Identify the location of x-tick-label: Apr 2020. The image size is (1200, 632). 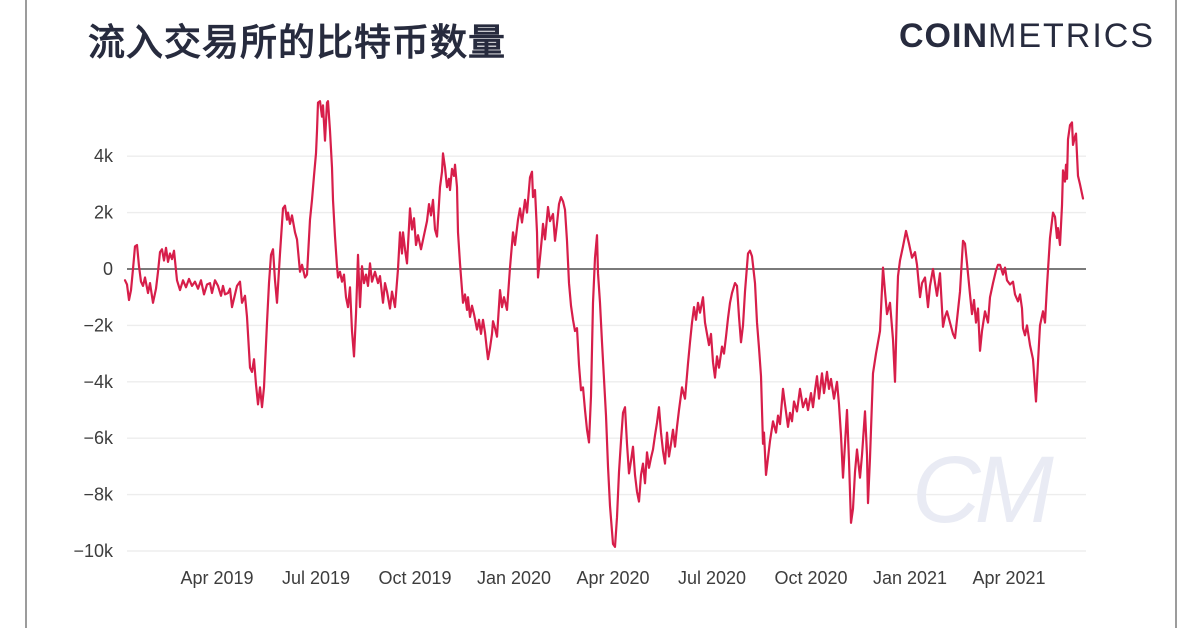
(612, 578).